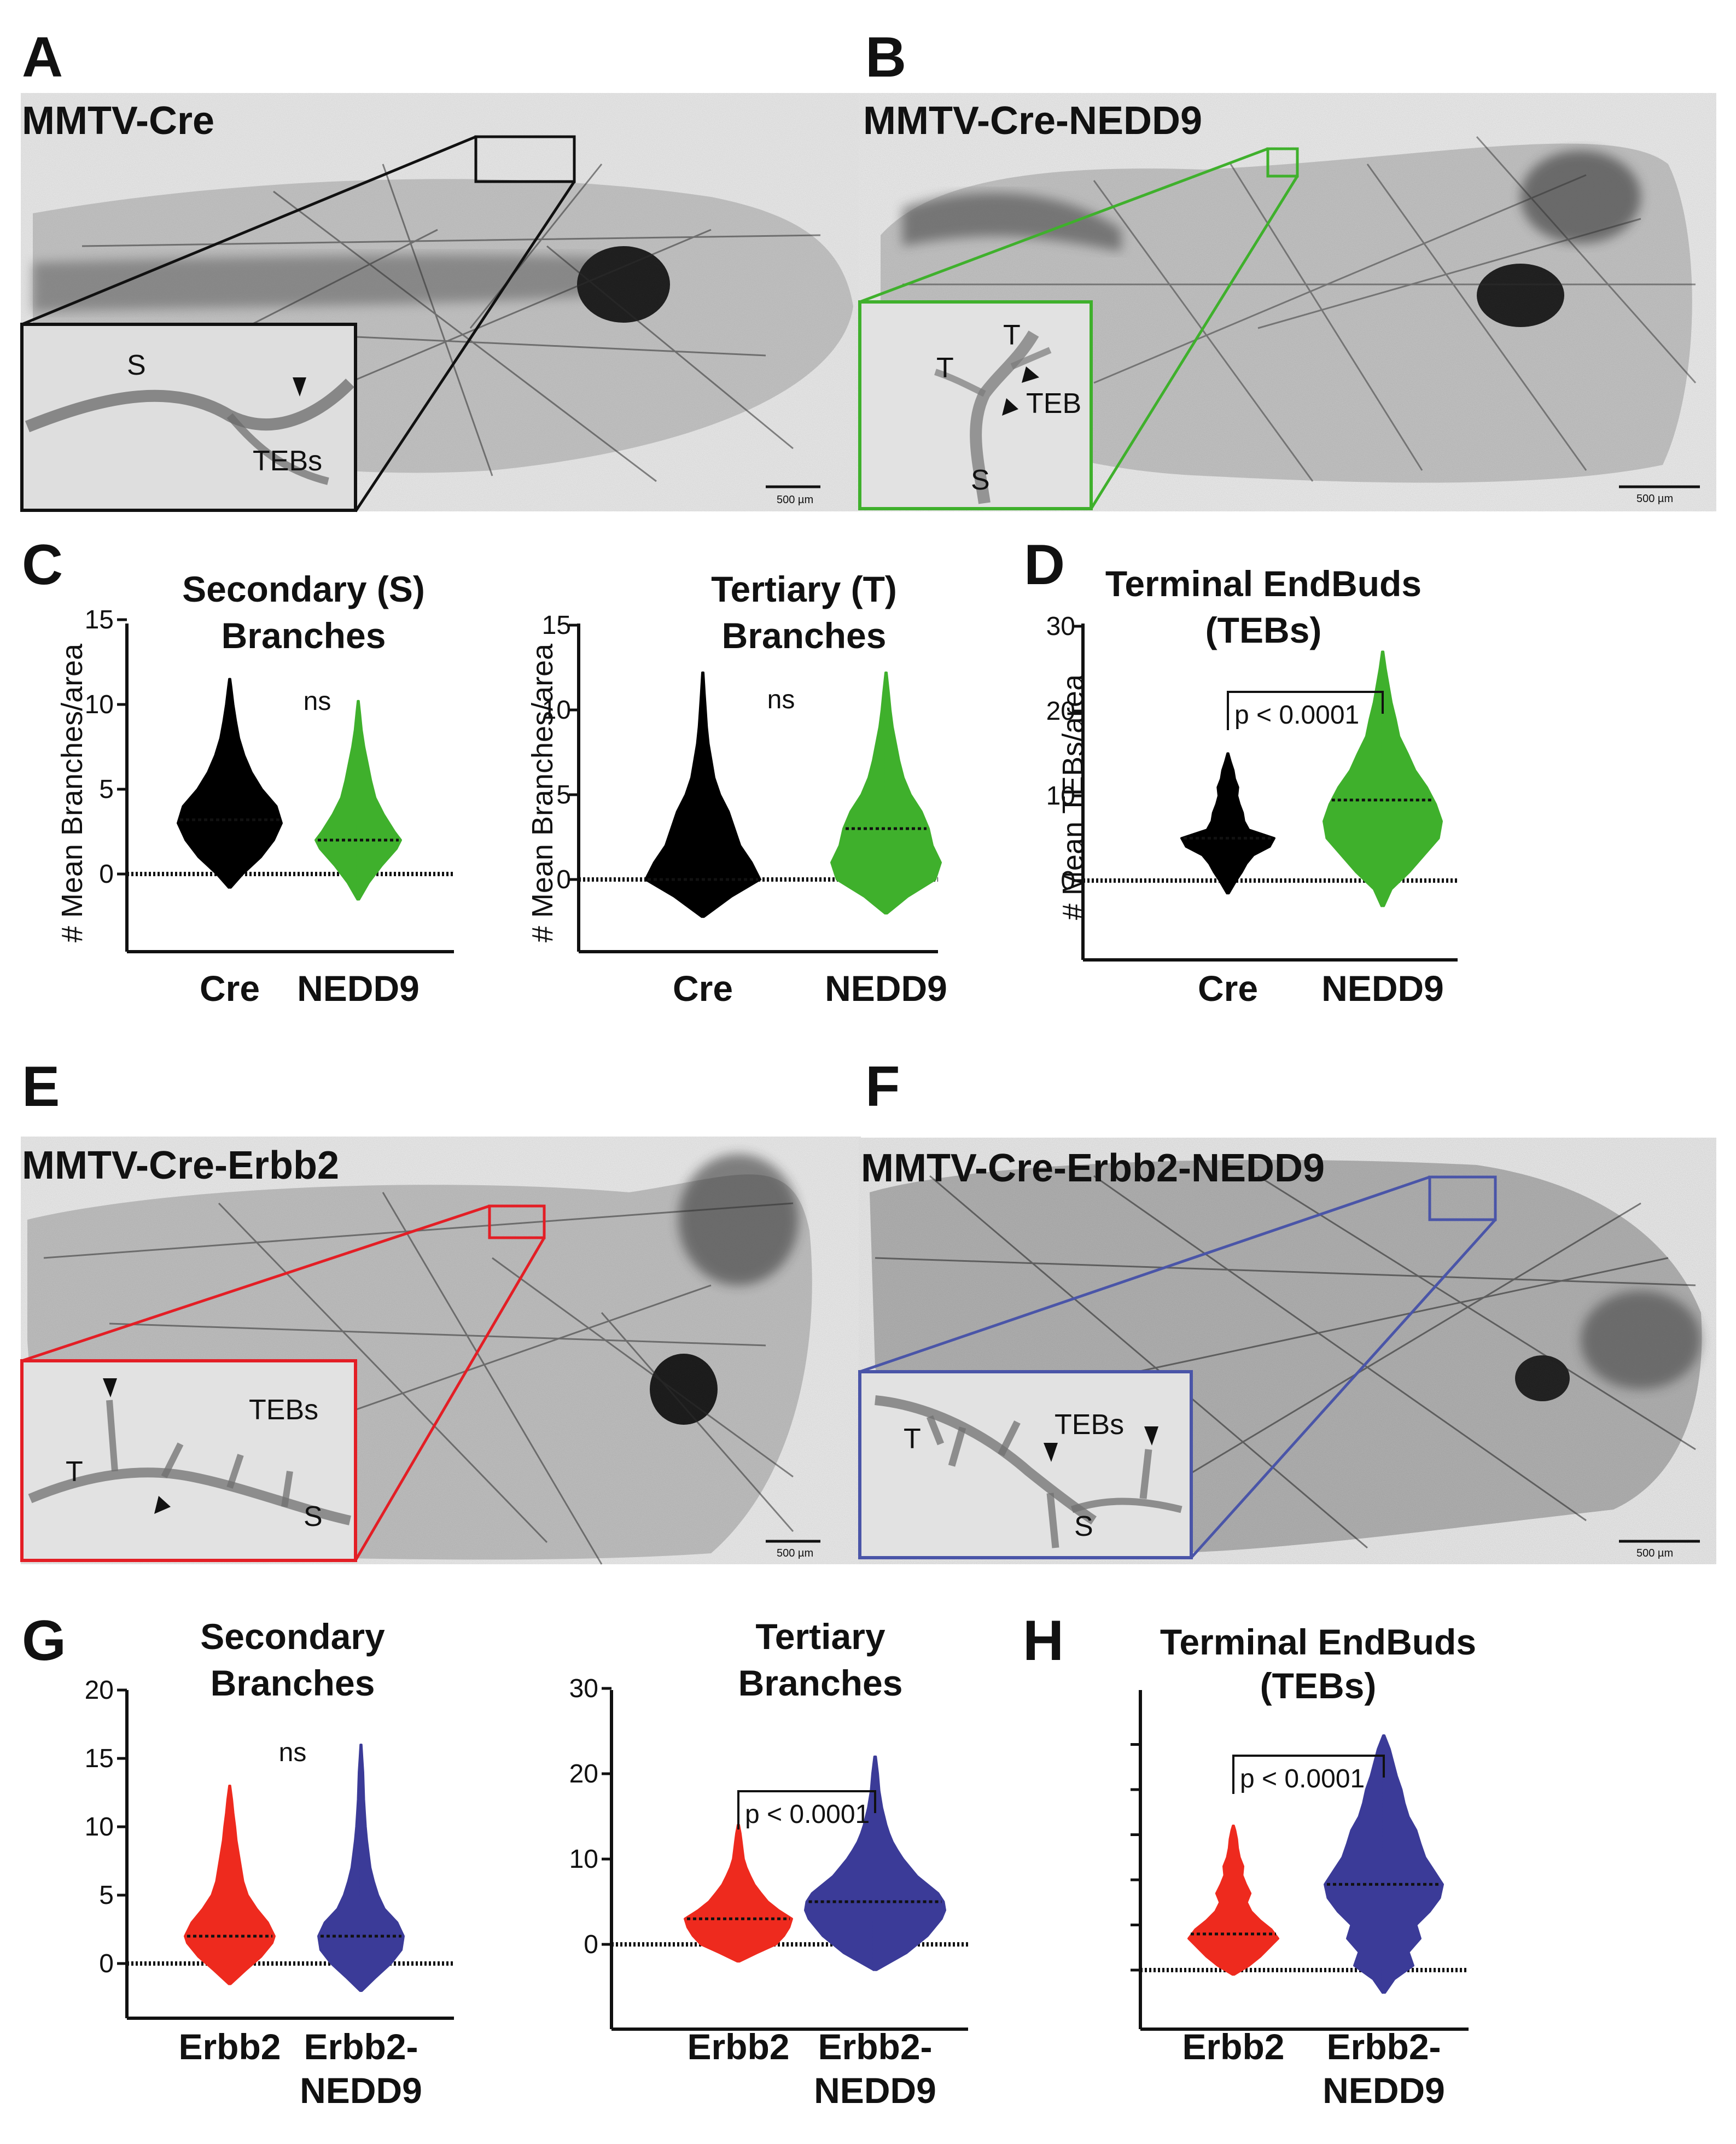 Image resolution: width=1736 pixels, height=2144 pixels. Describe the element at coordinates (945, 368) in the screenshot. I see `inset-b-label-t1: T` at that location.